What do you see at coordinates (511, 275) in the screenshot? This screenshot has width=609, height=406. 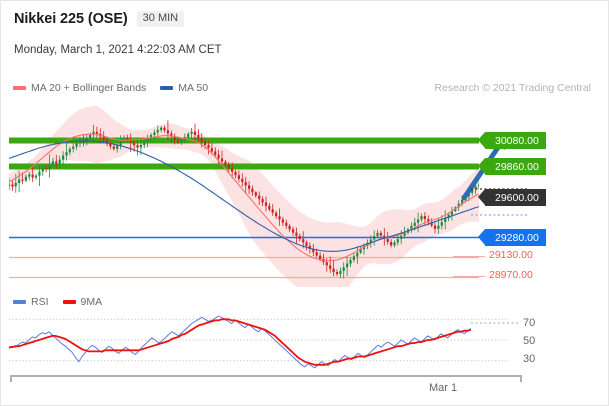 I see `price-label-support-5: 28970.00` at bounding box center [511, 275].